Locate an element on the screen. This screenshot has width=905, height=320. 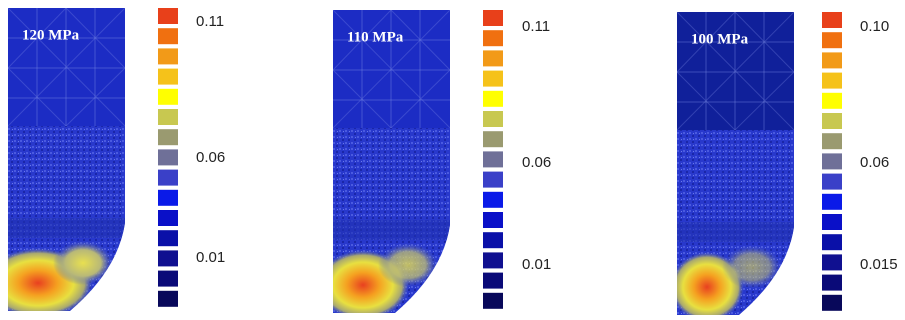
colorbar-label: 0.015 is located at coordinates (879, 264).